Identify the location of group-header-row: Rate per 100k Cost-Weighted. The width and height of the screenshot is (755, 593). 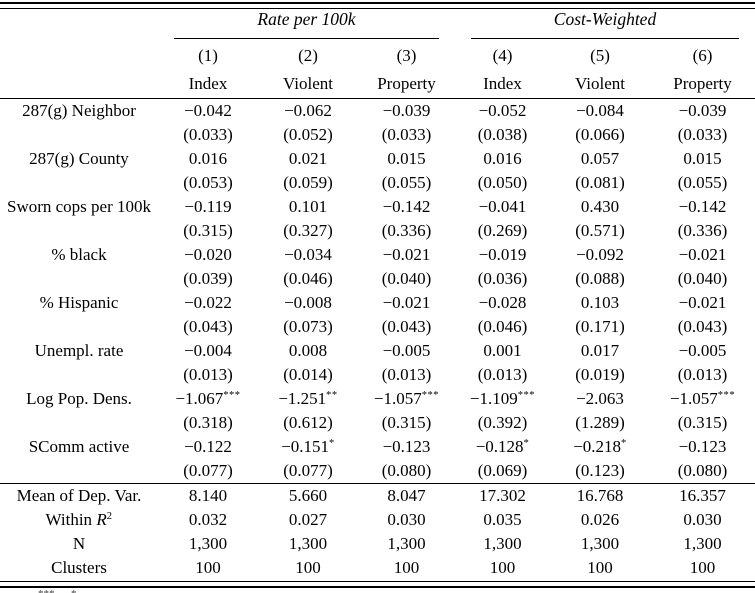
(377, 24).